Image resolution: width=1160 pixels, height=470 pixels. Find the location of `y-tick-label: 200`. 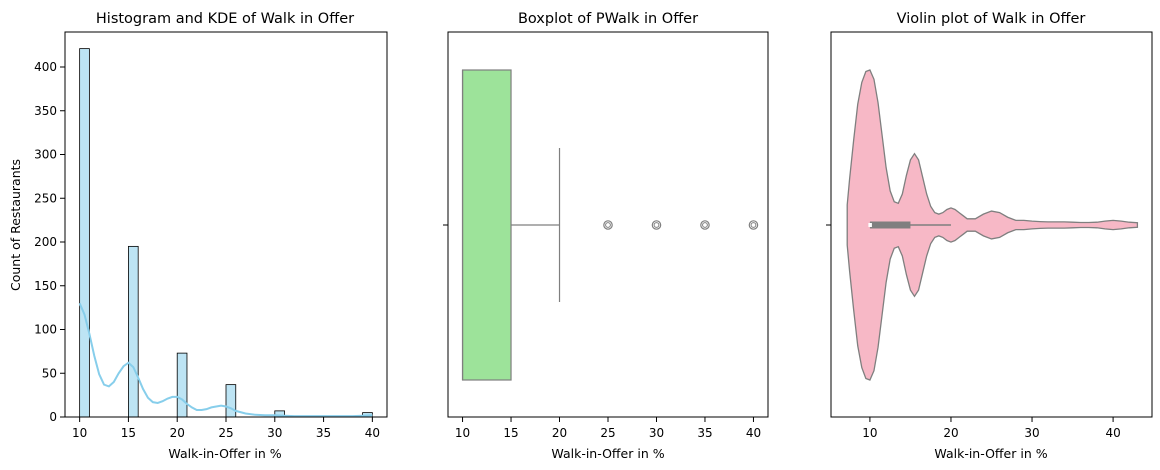

y-tick-label: 200 is located at coordinates (45, 242).